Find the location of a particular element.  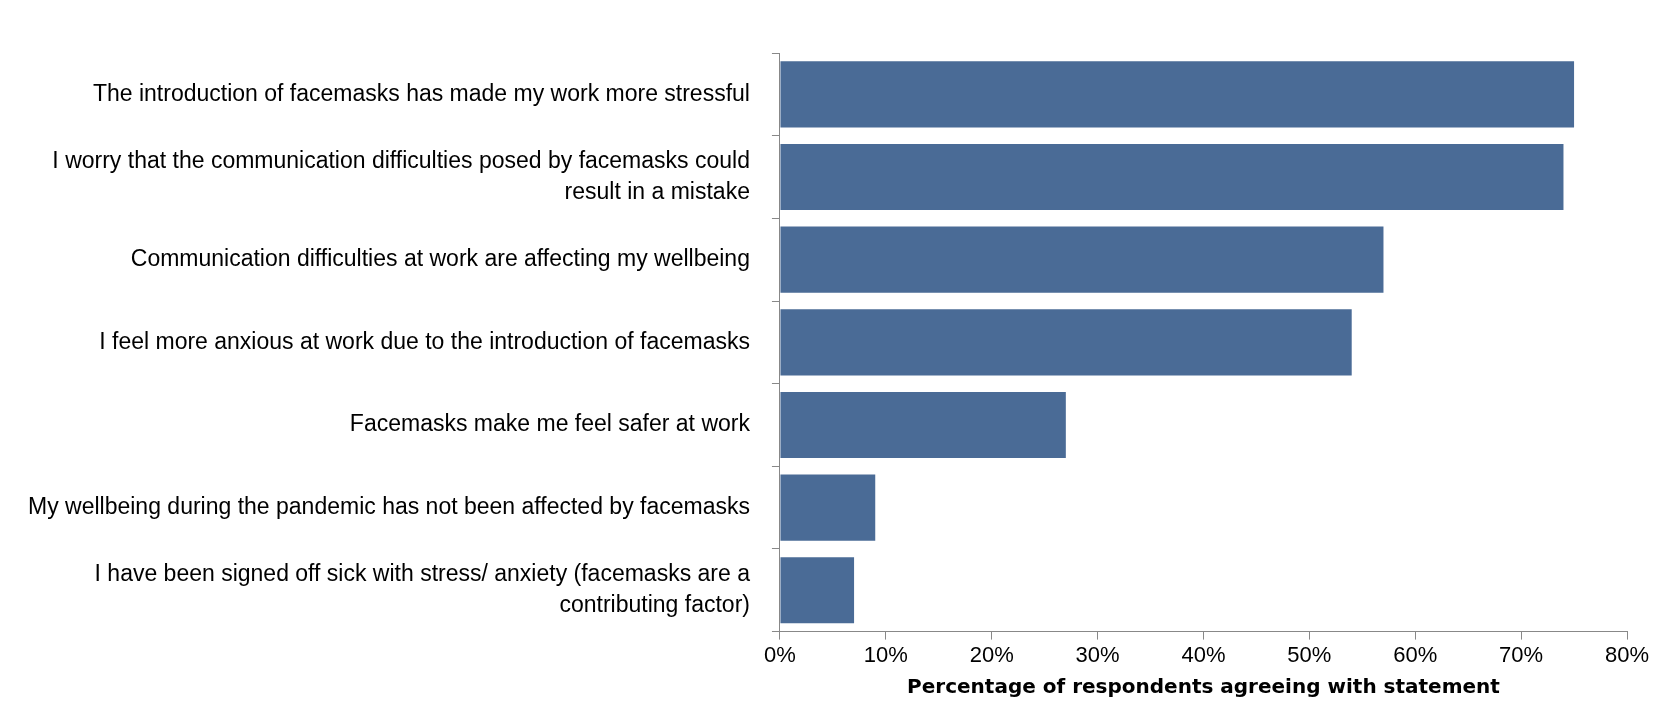

x-tick-label: 60% is located at coordinates (1415, 654).